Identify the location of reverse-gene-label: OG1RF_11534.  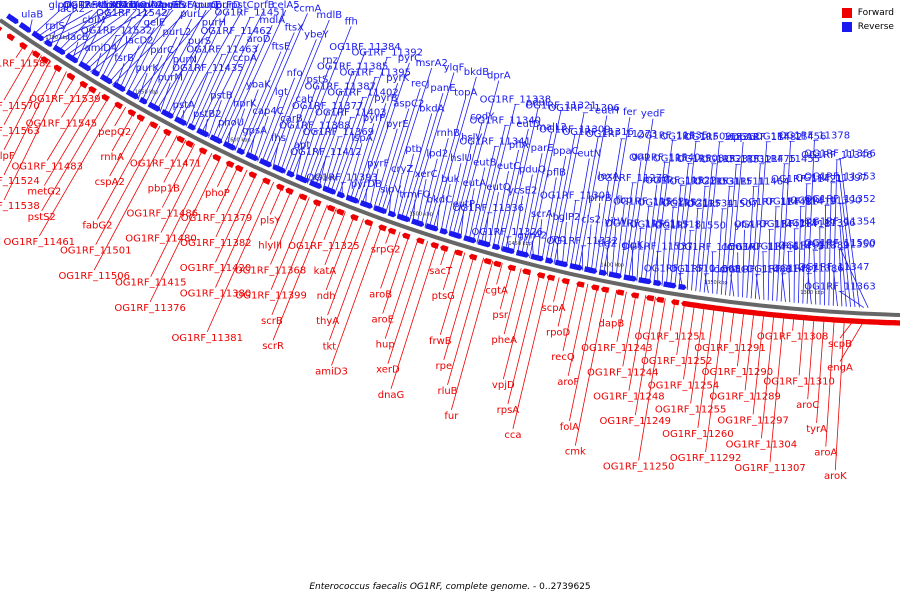
(698, 203).